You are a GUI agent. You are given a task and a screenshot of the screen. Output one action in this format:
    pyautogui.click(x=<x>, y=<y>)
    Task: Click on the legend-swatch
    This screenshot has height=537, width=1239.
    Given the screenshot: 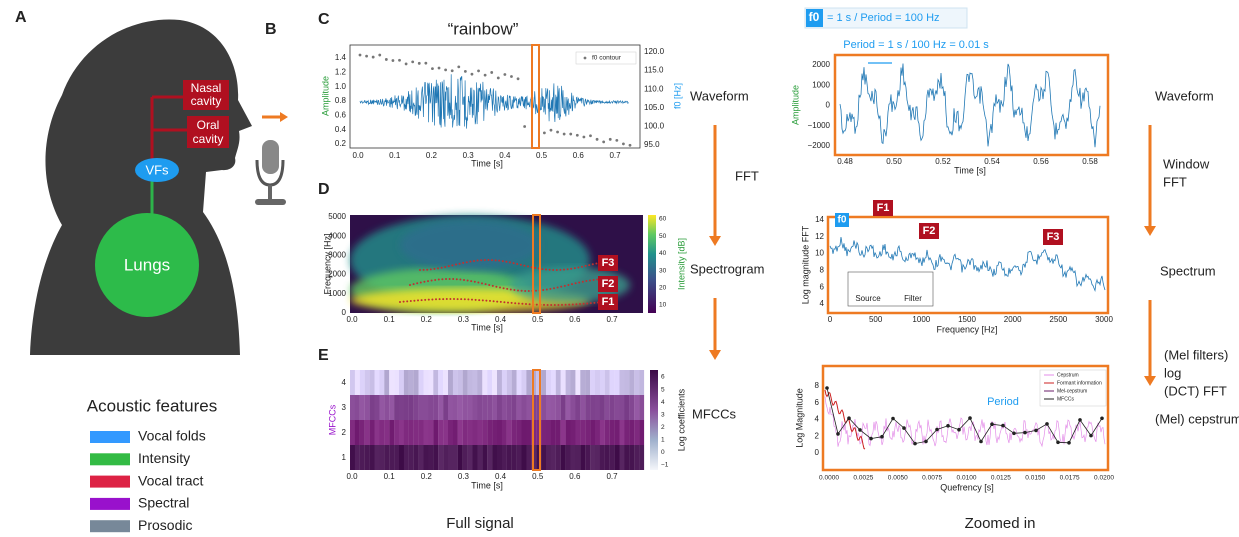 What is the action you would take?
    pyautogui.click(x=110, y=481)
    